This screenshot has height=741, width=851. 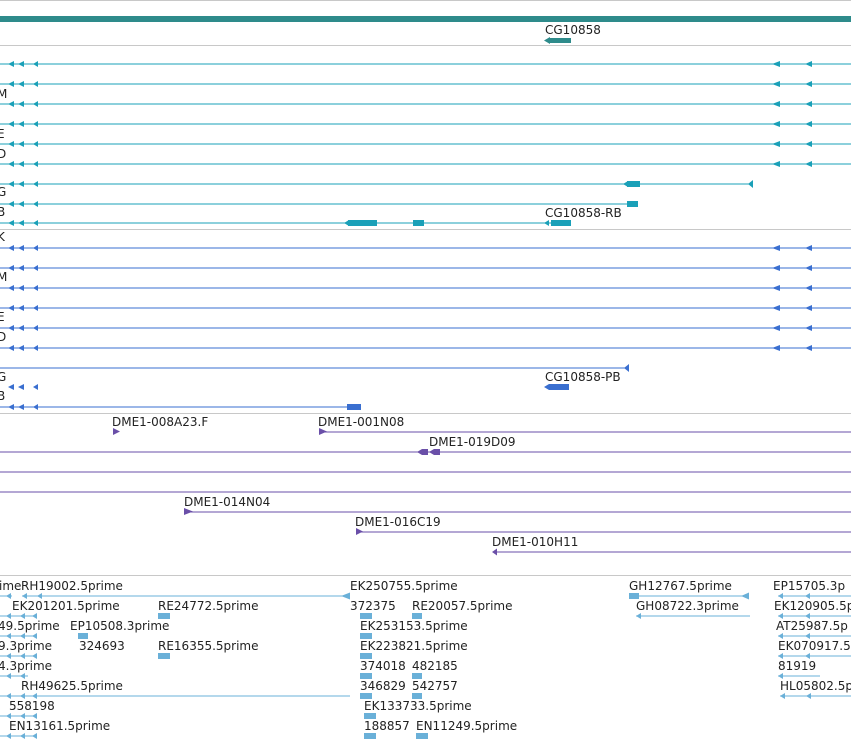 What do you see at coordinates (387, 726) in the screenshot?
I see `est-label: 188857` at bounding box center [387, 726].